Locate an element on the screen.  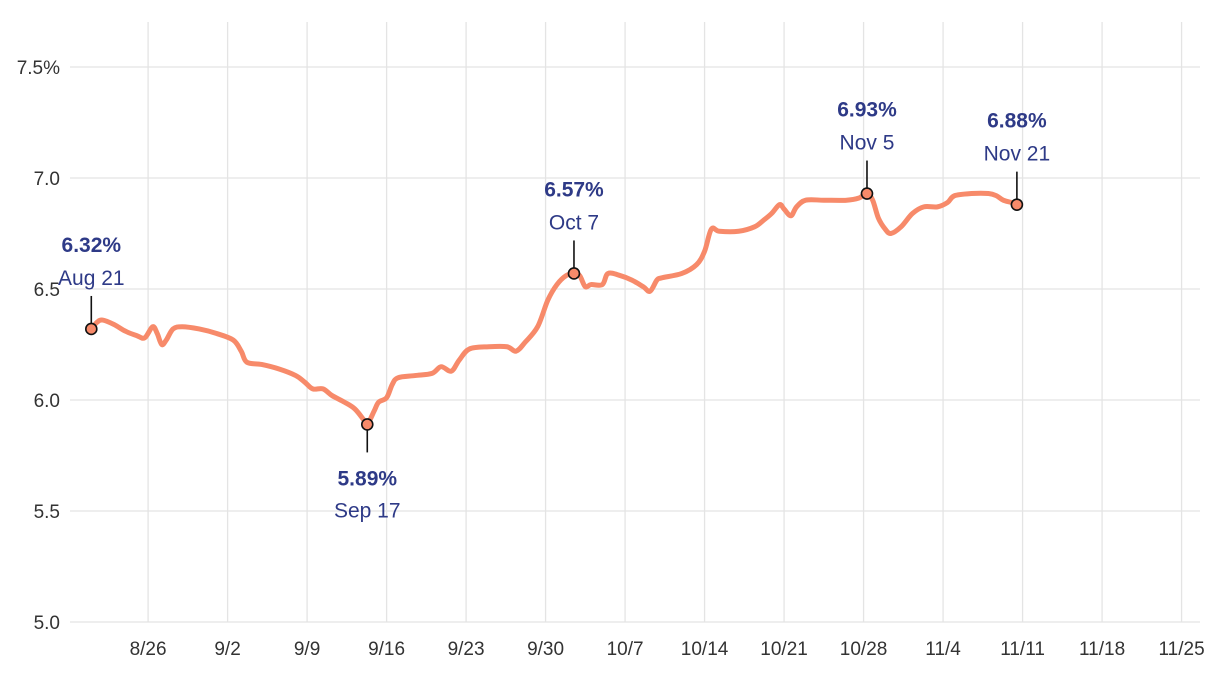
y-axis-tick-labels: 5.0 5.5 6.0 6.5 7.0 7.5% is located at coordinates (38, 346).